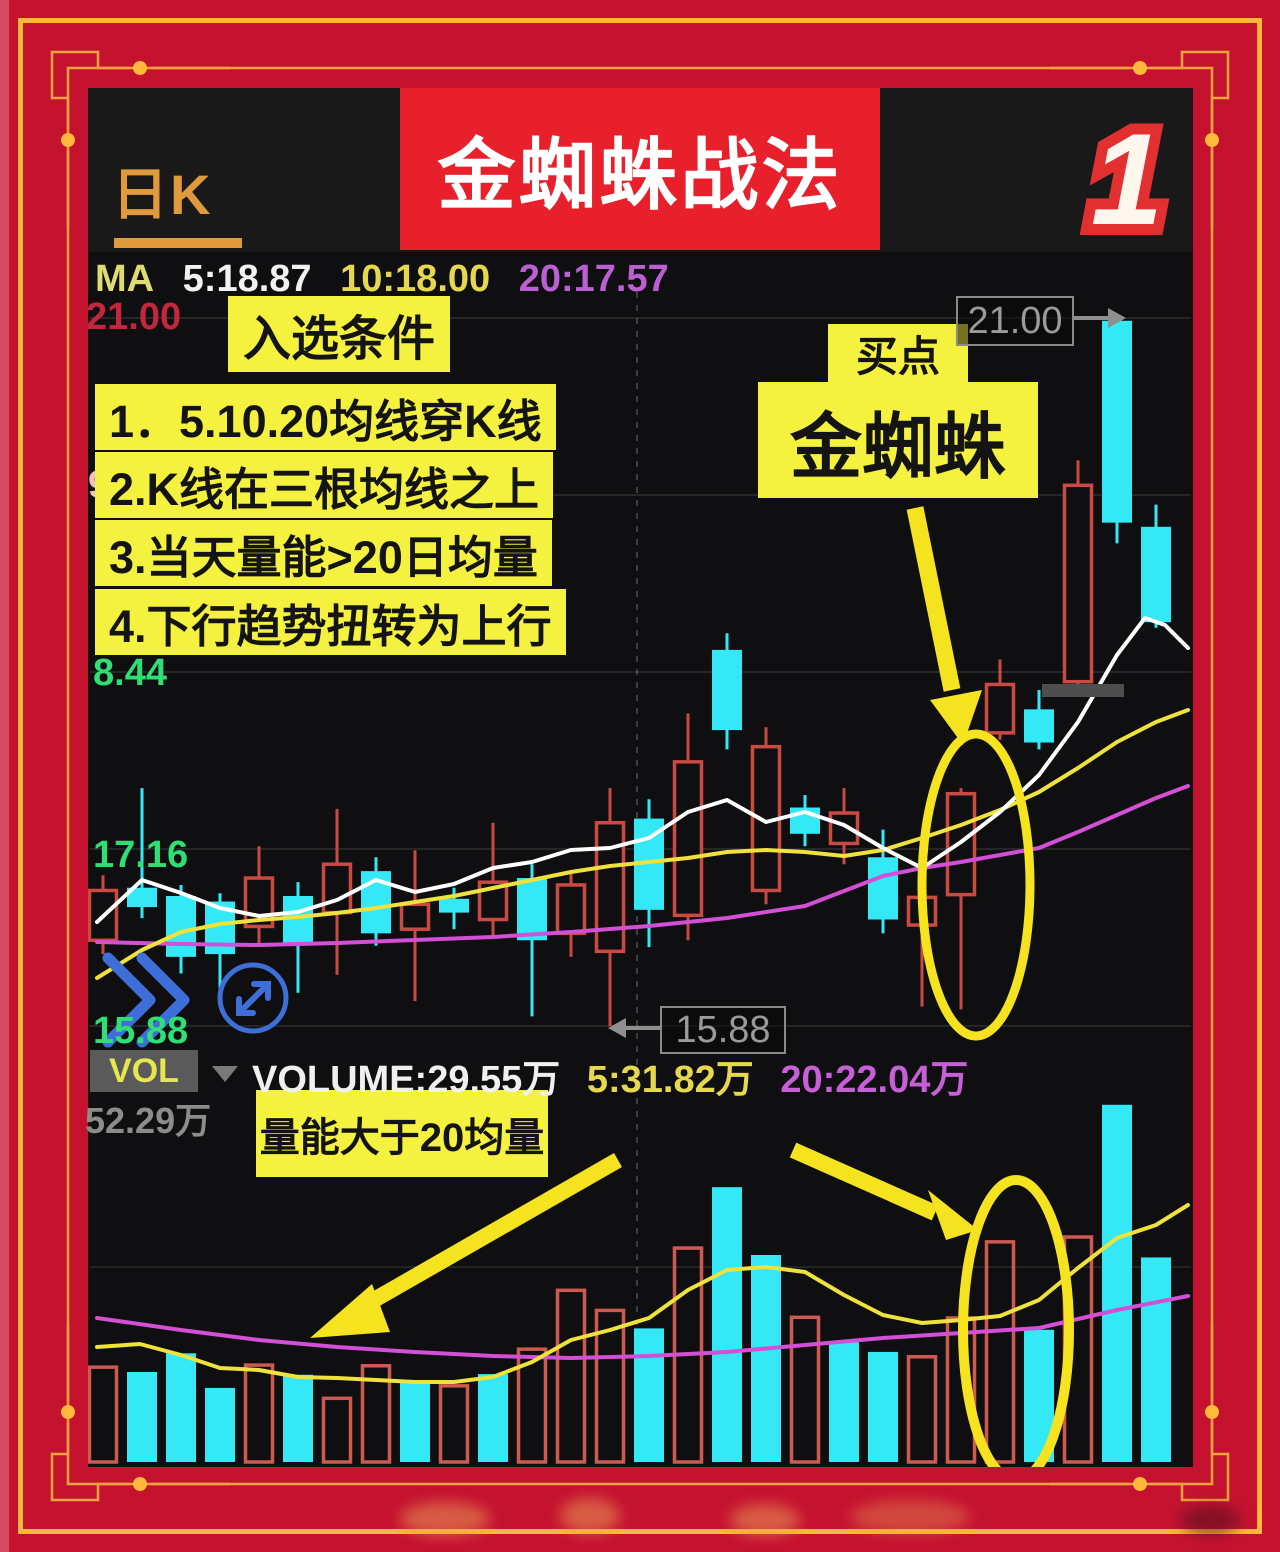  I want to click on buy-point-arrow, so click(944, 625).